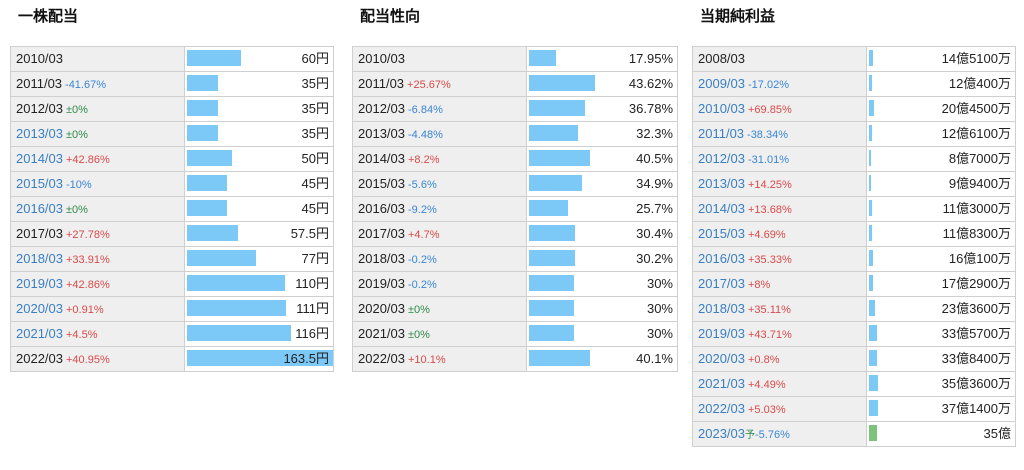 This screenshot has width=1024, height=470. Describe the element at coordinates (721, 133) in the screenshot. I see `year-link: 2011/03` at that location.